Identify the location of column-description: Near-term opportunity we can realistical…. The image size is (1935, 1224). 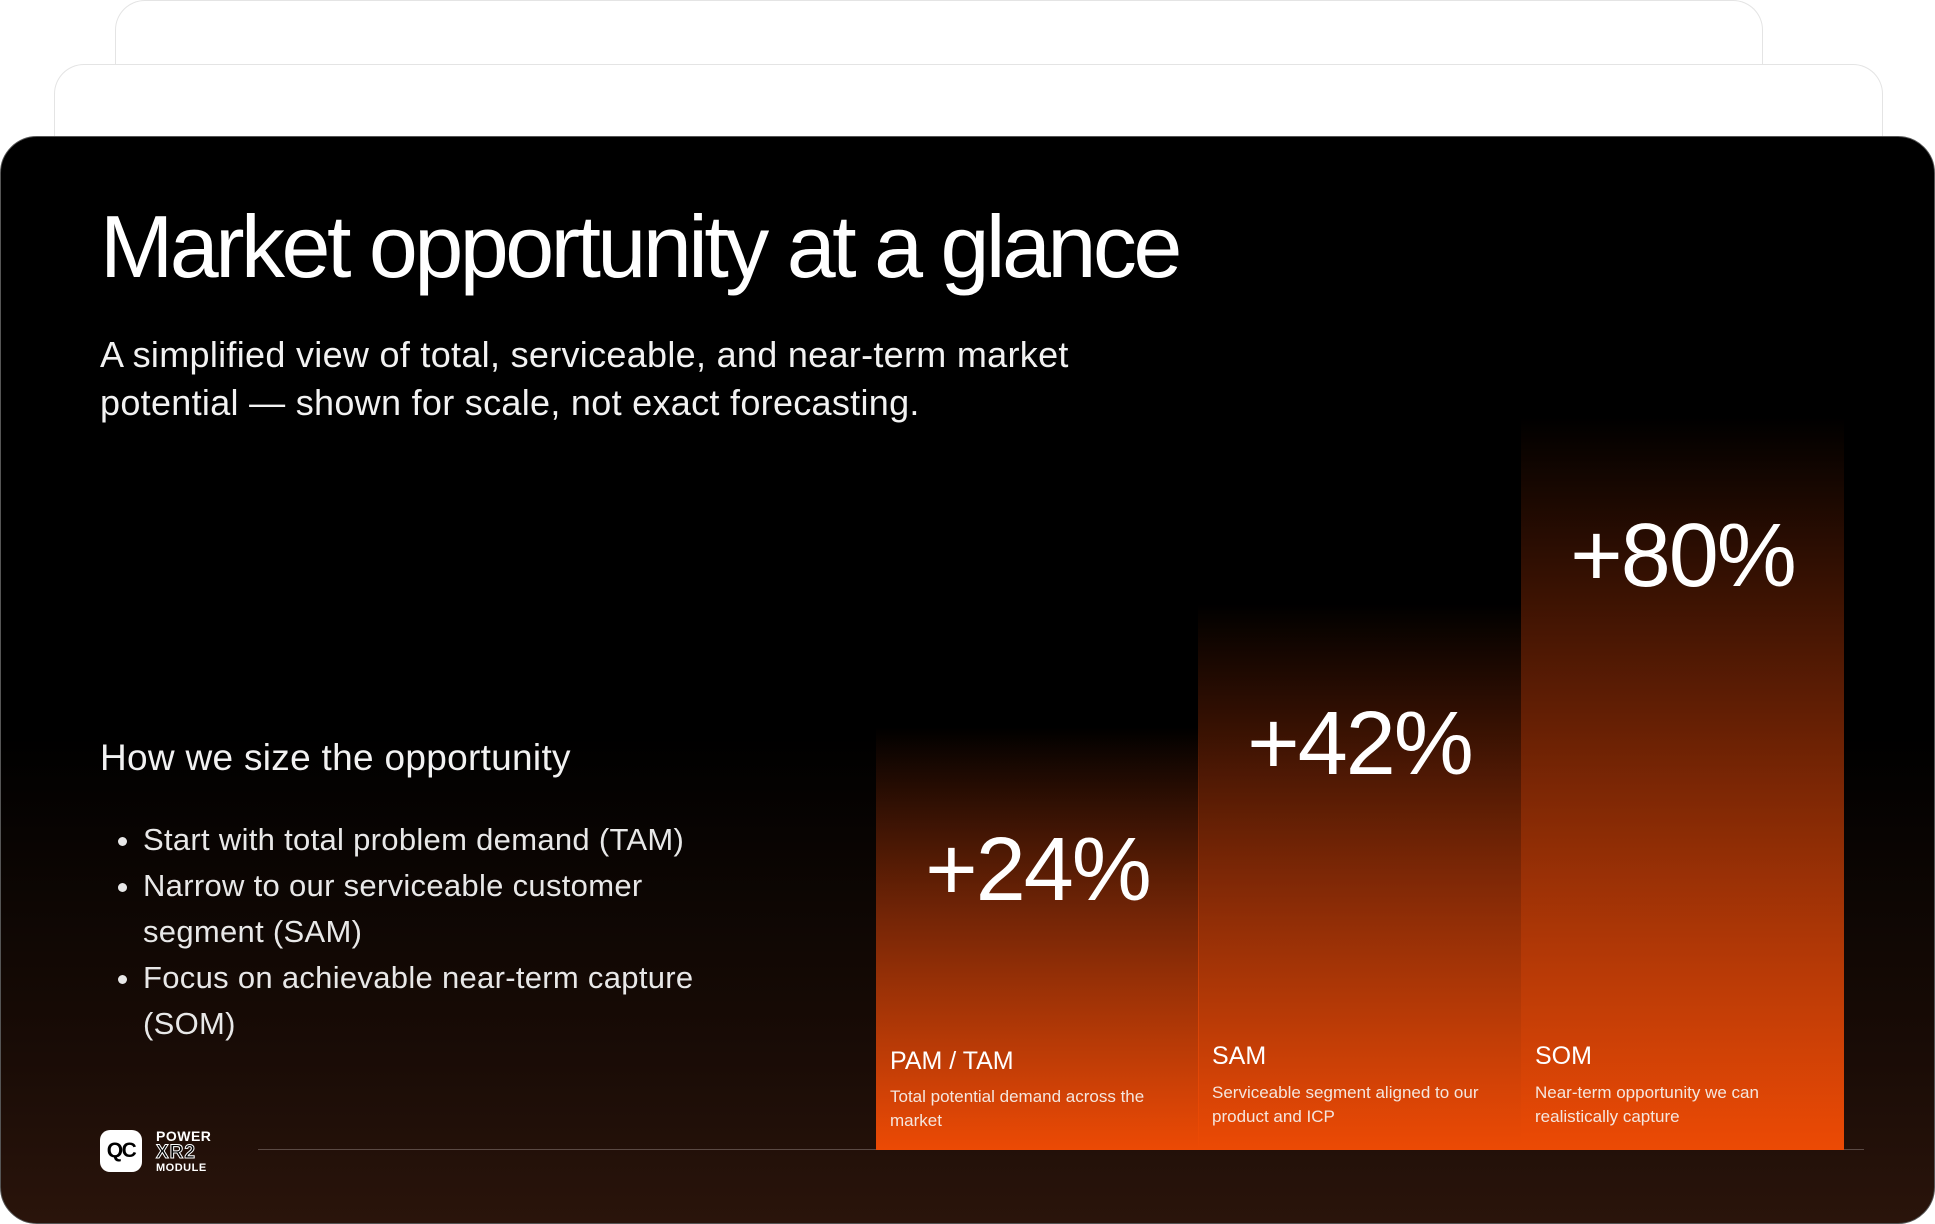
(1647, 1104).